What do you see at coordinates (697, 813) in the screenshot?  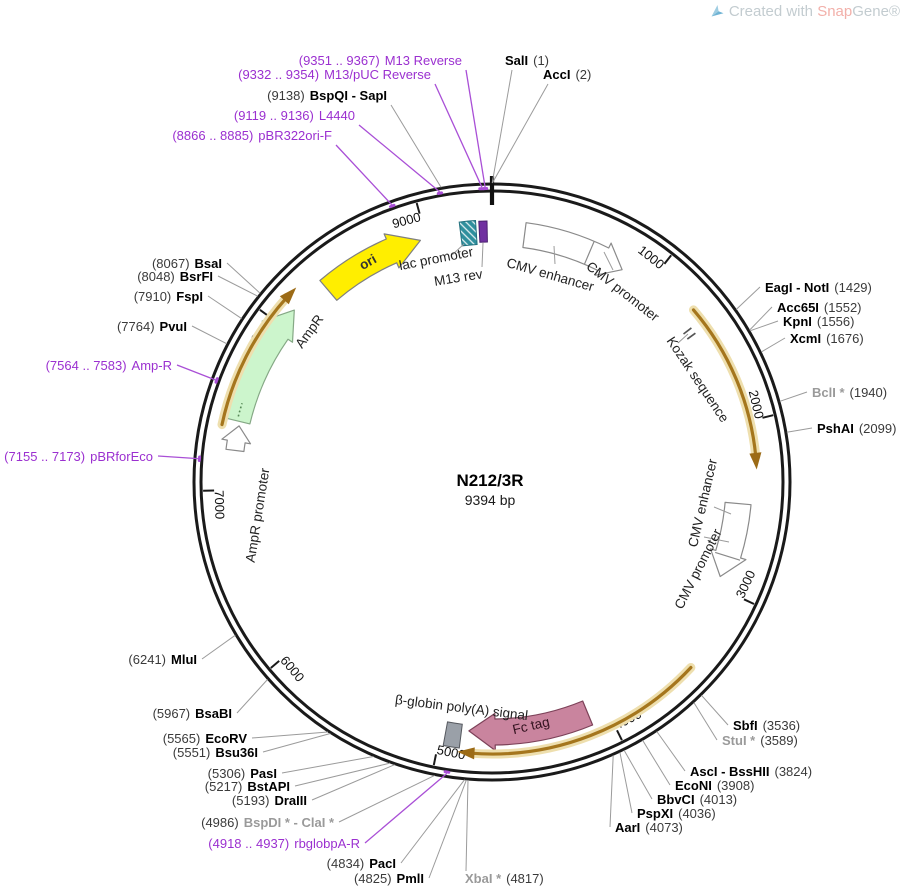 I see `site-position: (4036)` at bounding box center [697, 813].